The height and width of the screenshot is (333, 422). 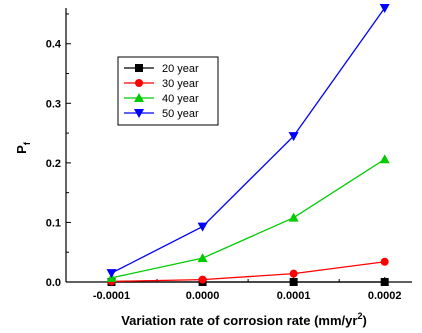 What do you see at coordinates (168, 91) in the screenshot?
I see `legend: 20 year 30 year 40 year 50 year` at bounding box center [168, 91].